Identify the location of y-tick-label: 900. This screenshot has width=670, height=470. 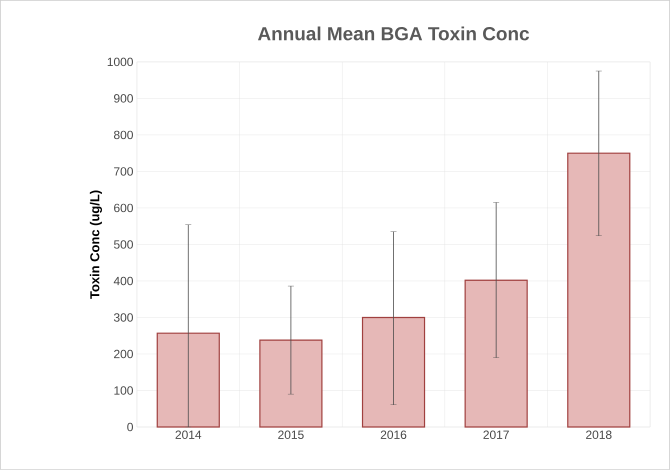
(123, 98).